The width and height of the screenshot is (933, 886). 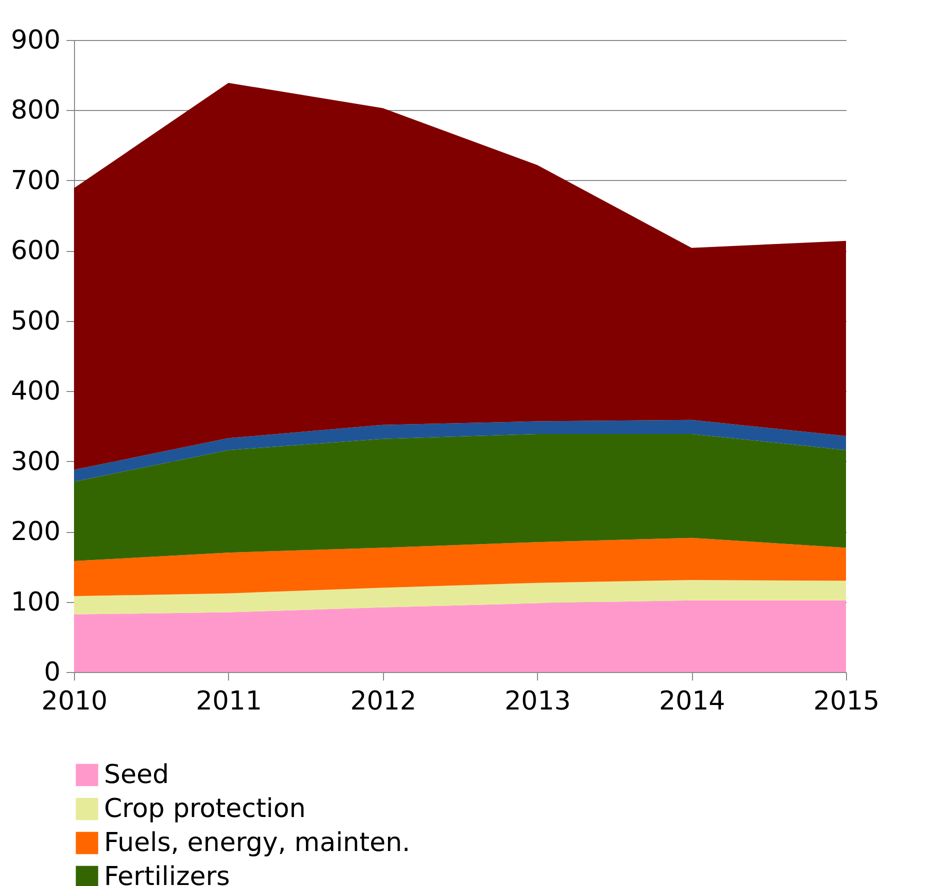 I want to click on x-tick-label: 2015, so click(x=846, y=701).